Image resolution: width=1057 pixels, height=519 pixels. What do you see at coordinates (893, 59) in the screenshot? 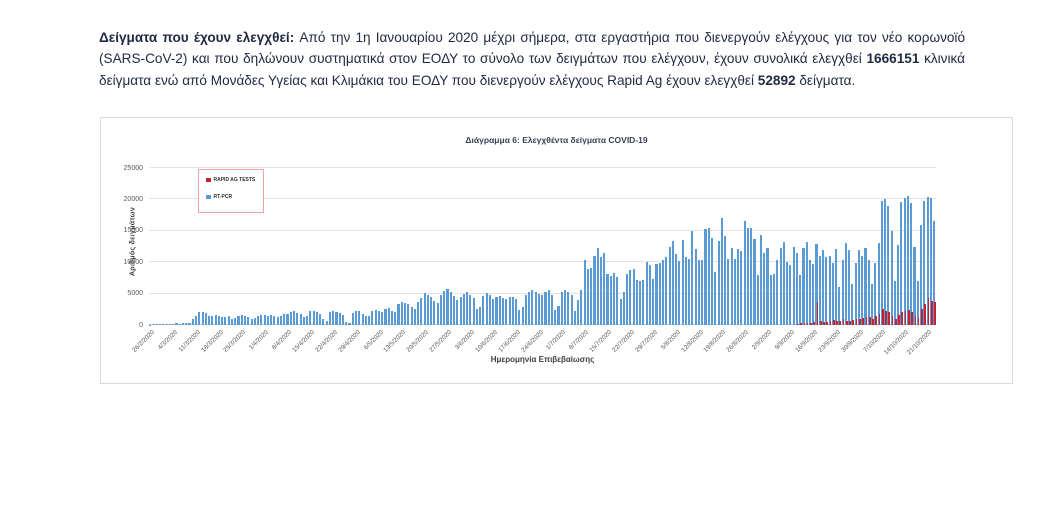
I see `total-pcr-samples: 1666151` at bounding box center [893, 59].